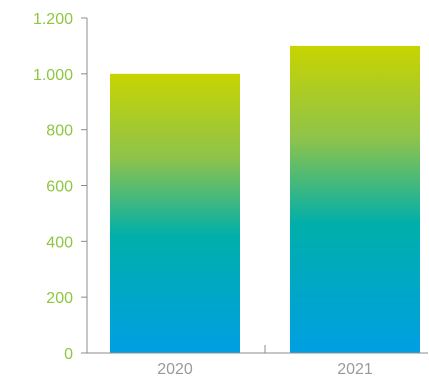 Image resolution: width=429 pixels, height=376 pixels. Describe the element at coordinates (59, 242) in the screenshot. I see `y-tick-label: 400` at that location.